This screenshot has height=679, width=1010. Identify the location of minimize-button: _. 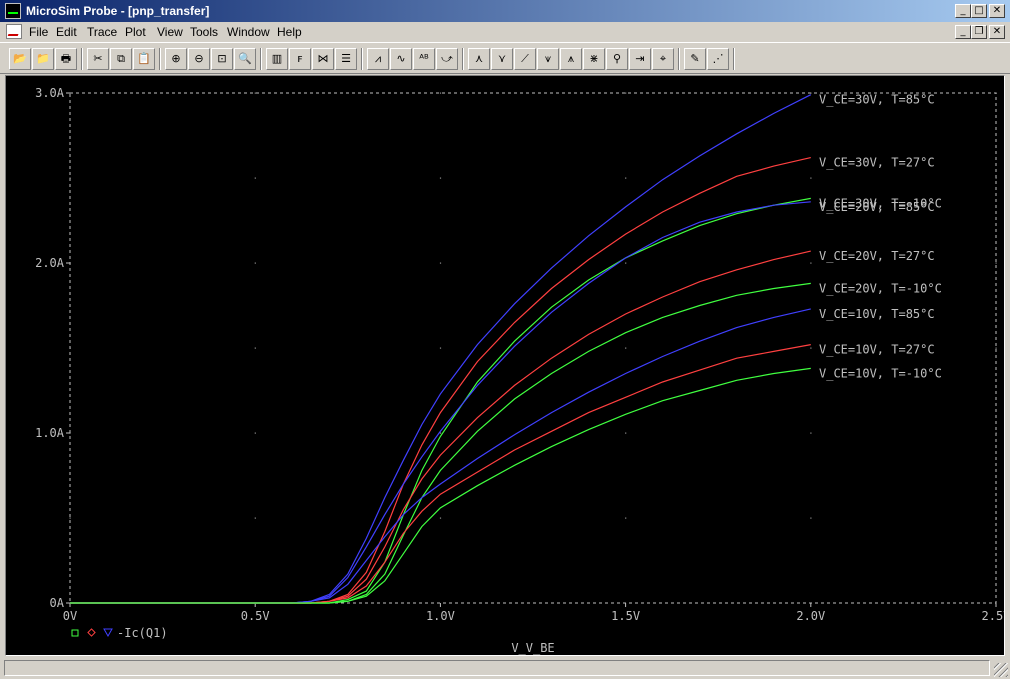
(963, 11).